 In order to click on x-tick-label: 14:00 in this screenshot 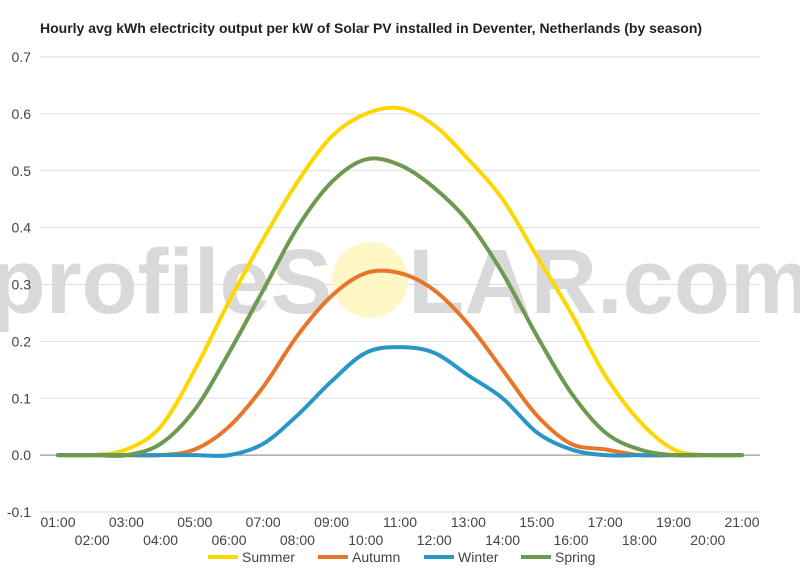, I will do `click(502, 540)`.